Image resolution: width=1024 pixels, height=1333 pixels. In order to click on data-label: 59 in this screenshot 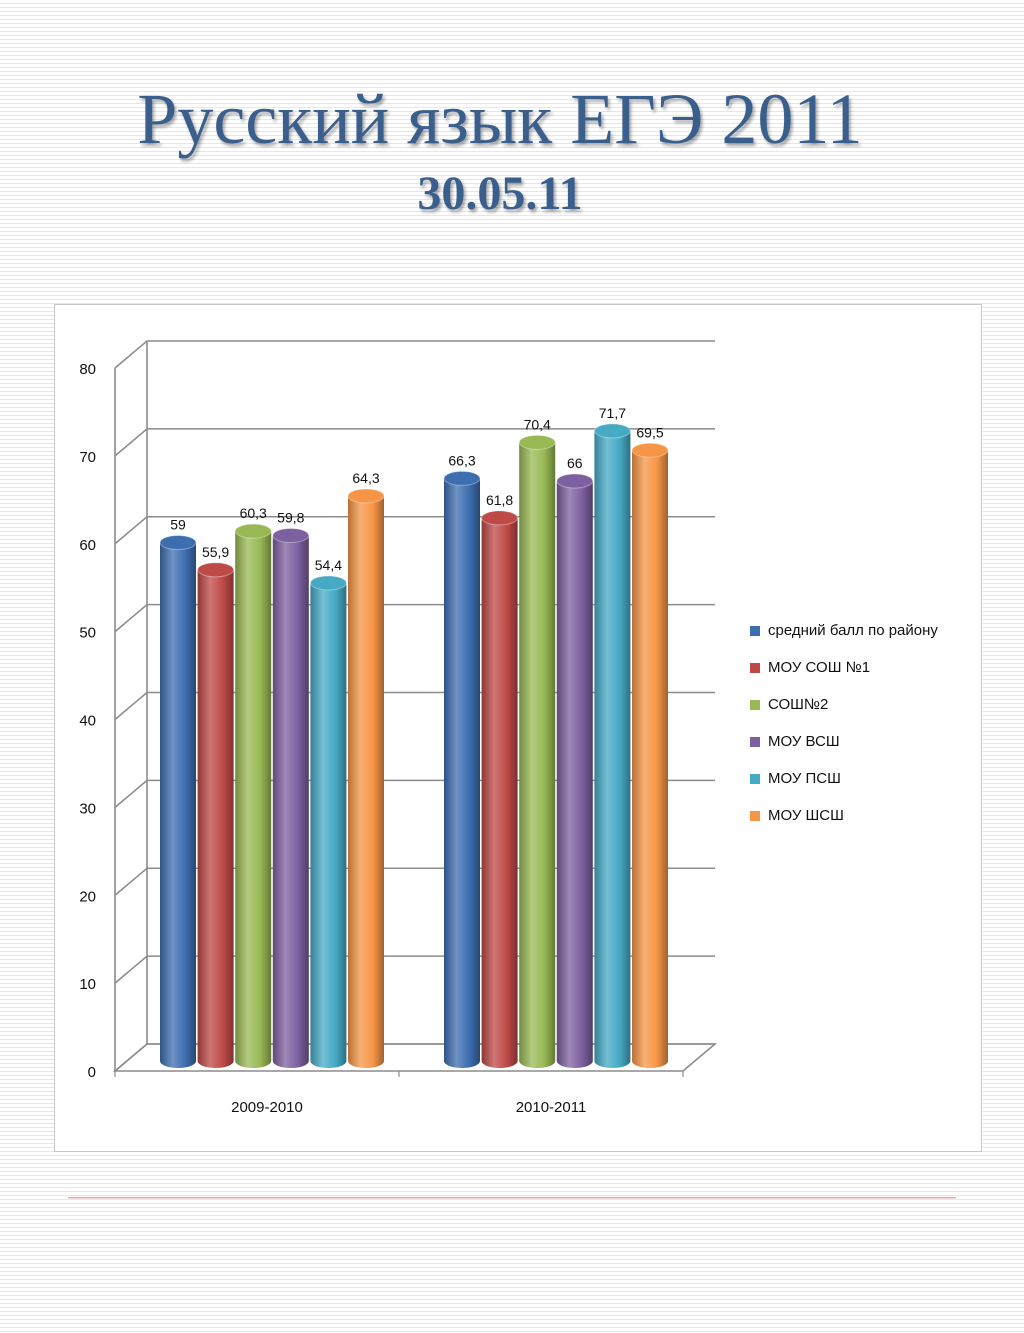, I will do `click(178, 525)`.